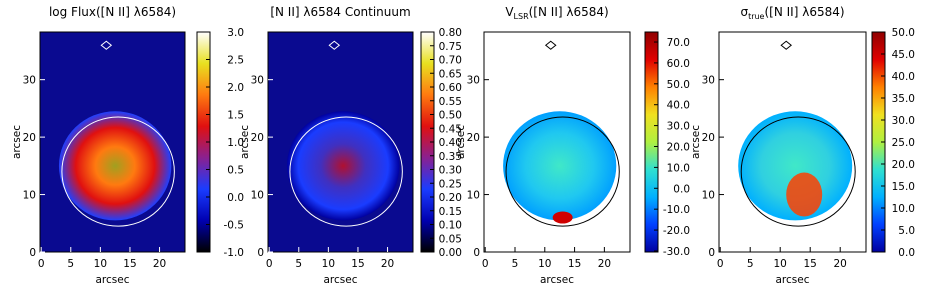 The image size is (941, 295). I want to click on colorbar, so click(651, 142).